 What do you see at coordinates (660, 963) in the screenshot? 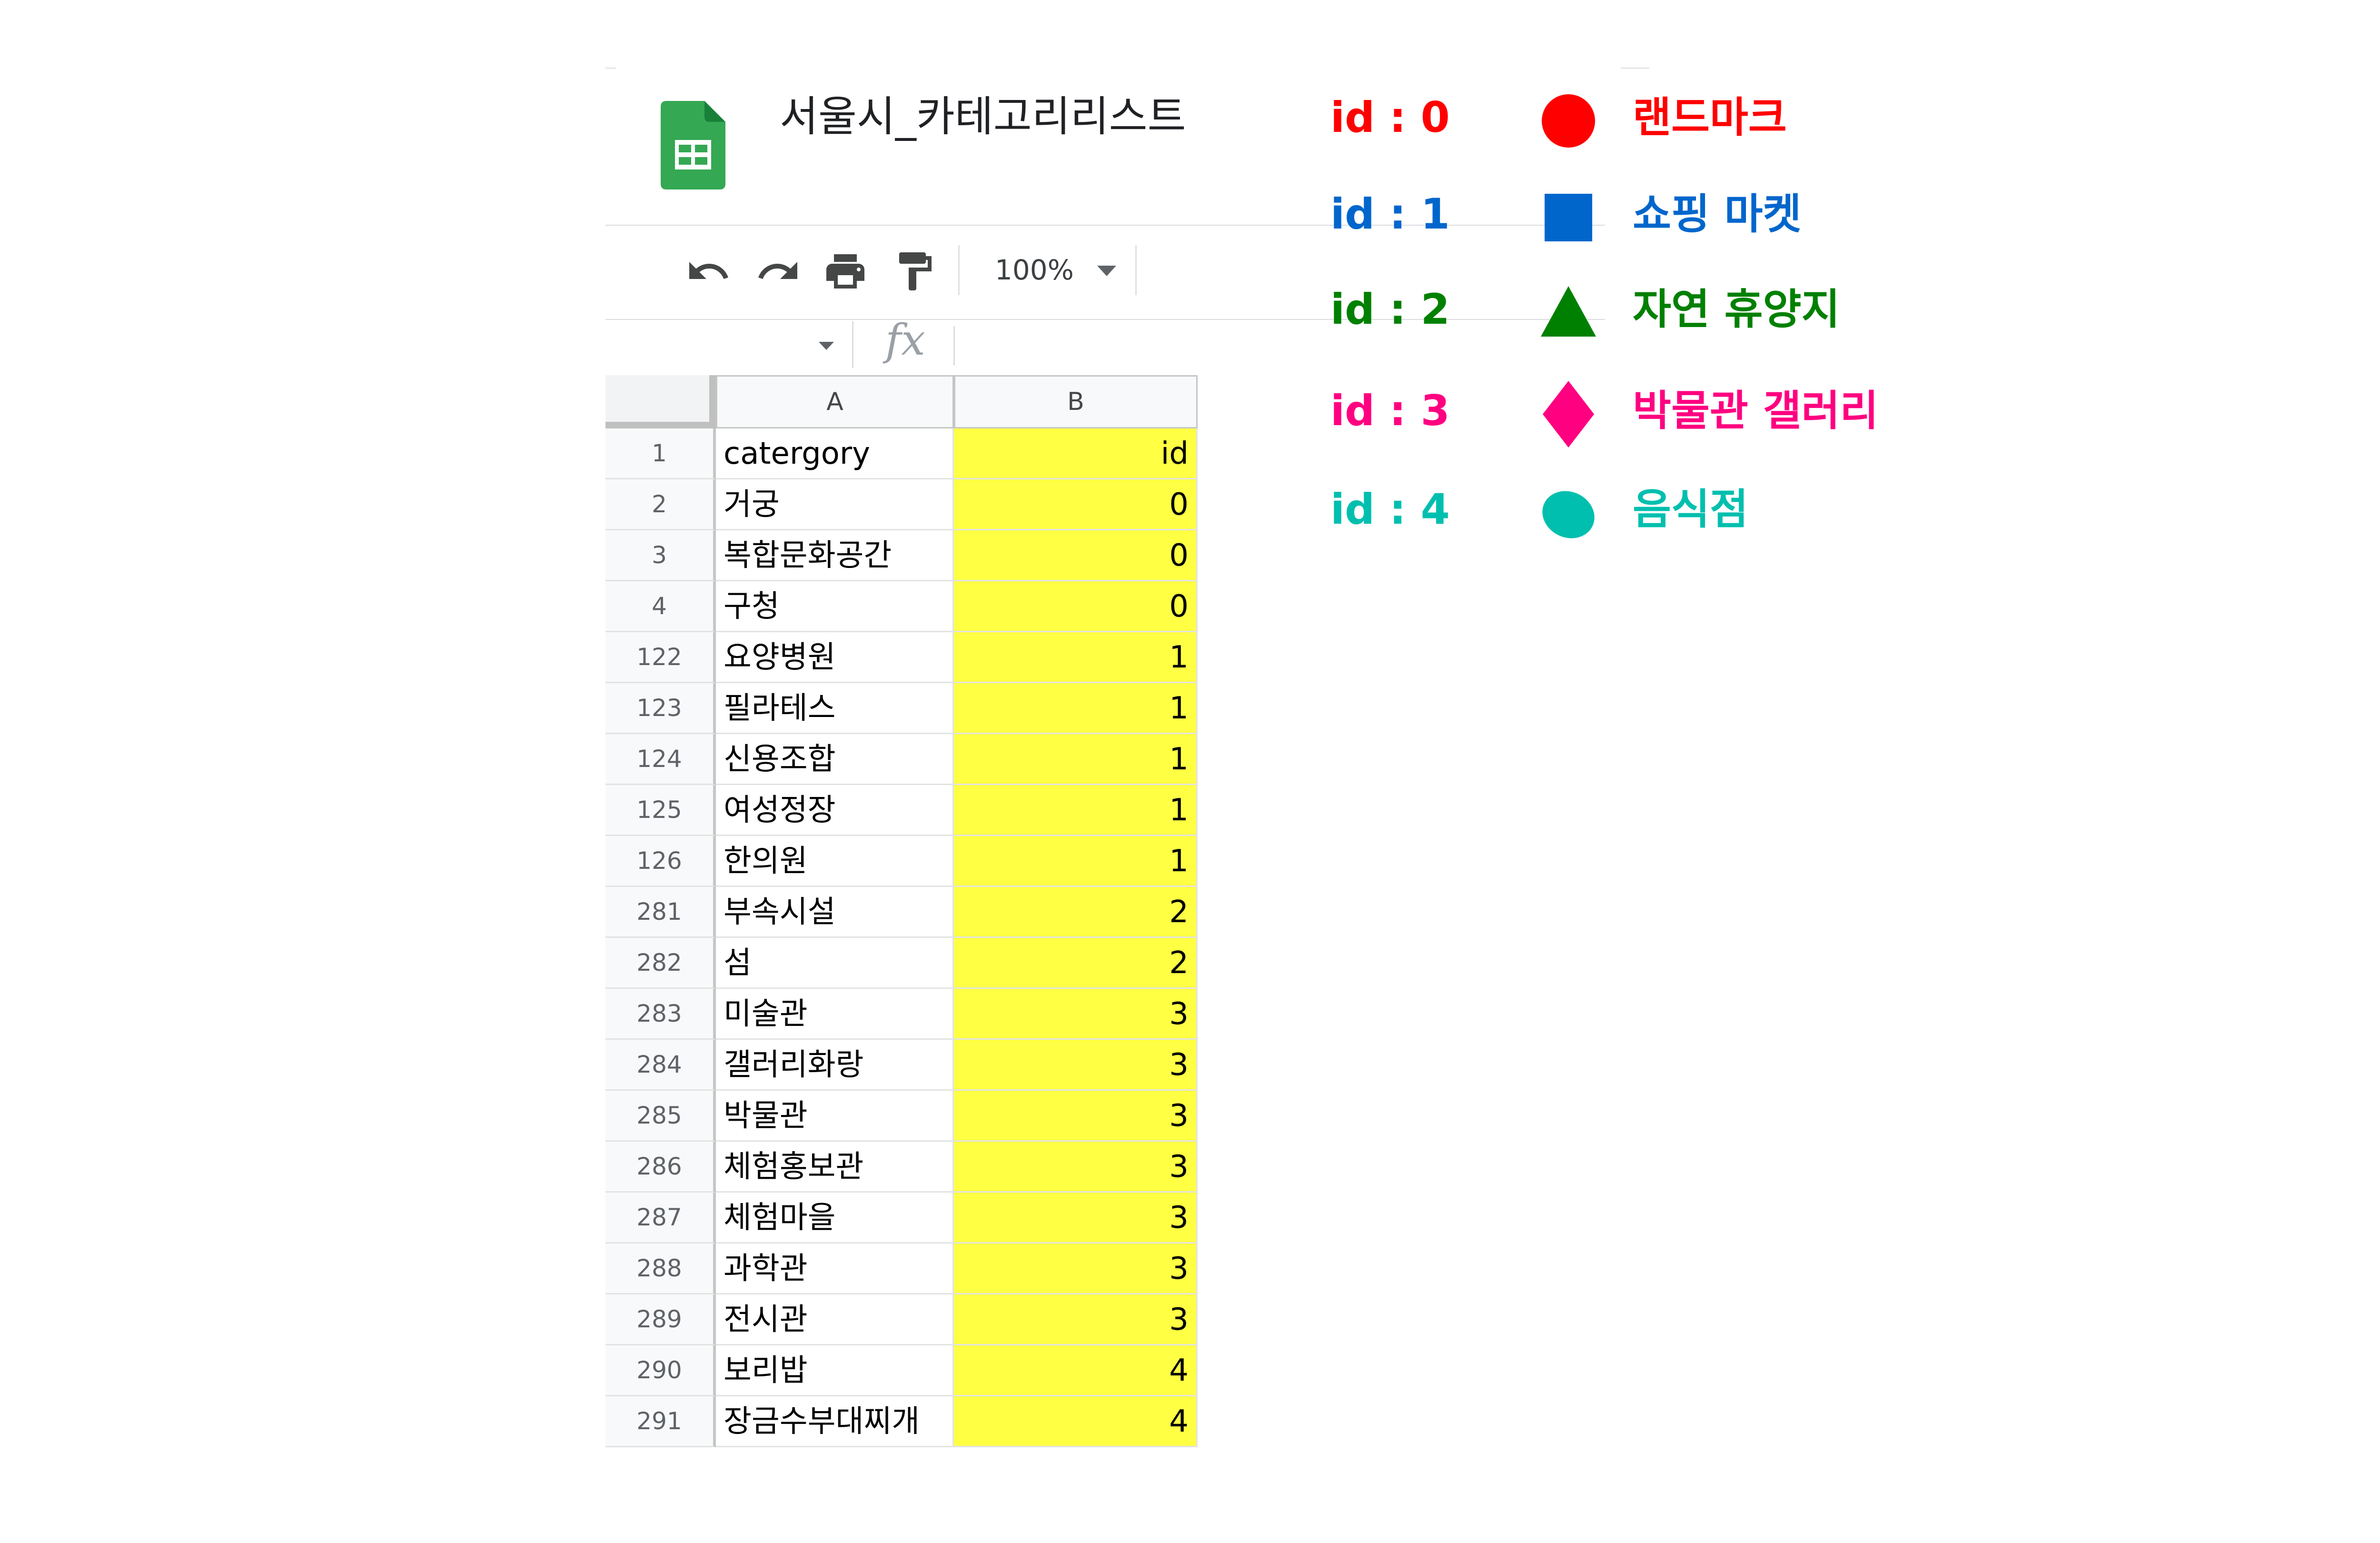
I see `row-number: 282` at bounding box center [660, 963].